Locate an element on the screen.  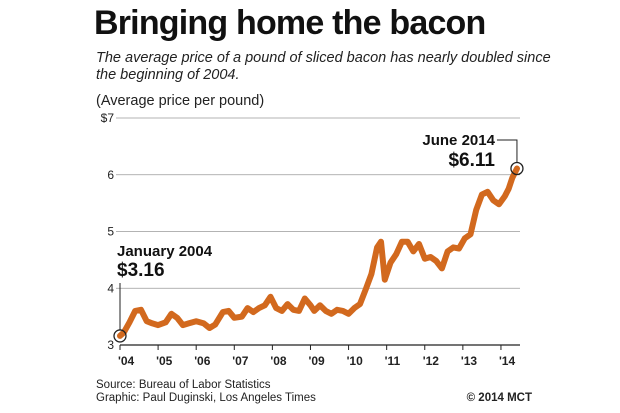
x-tick-label: '07 is located at coordinates (240, 361).